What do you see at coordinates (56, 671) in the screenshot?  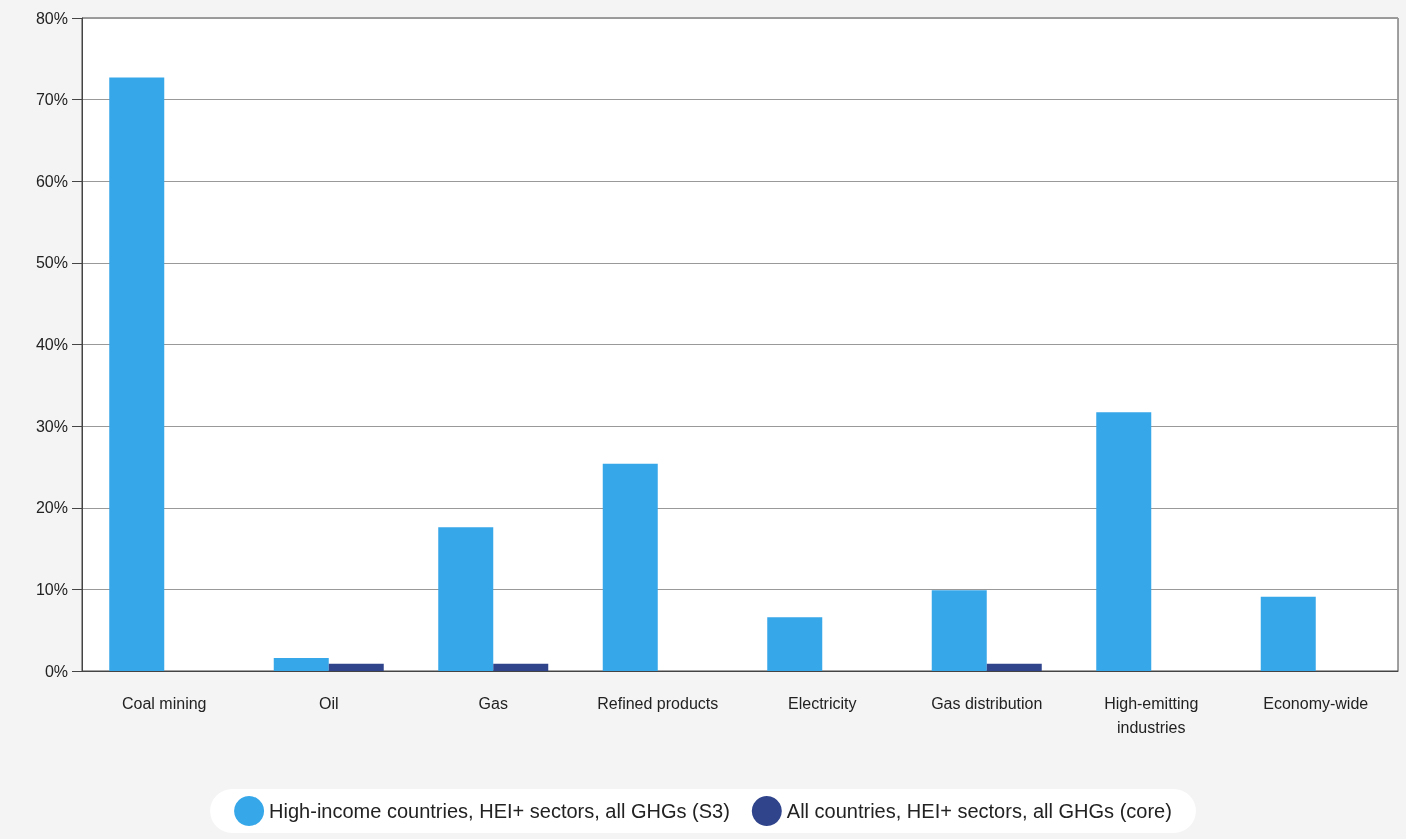 I see `y-tick-label: 0%` at bounding box center [56, 671].